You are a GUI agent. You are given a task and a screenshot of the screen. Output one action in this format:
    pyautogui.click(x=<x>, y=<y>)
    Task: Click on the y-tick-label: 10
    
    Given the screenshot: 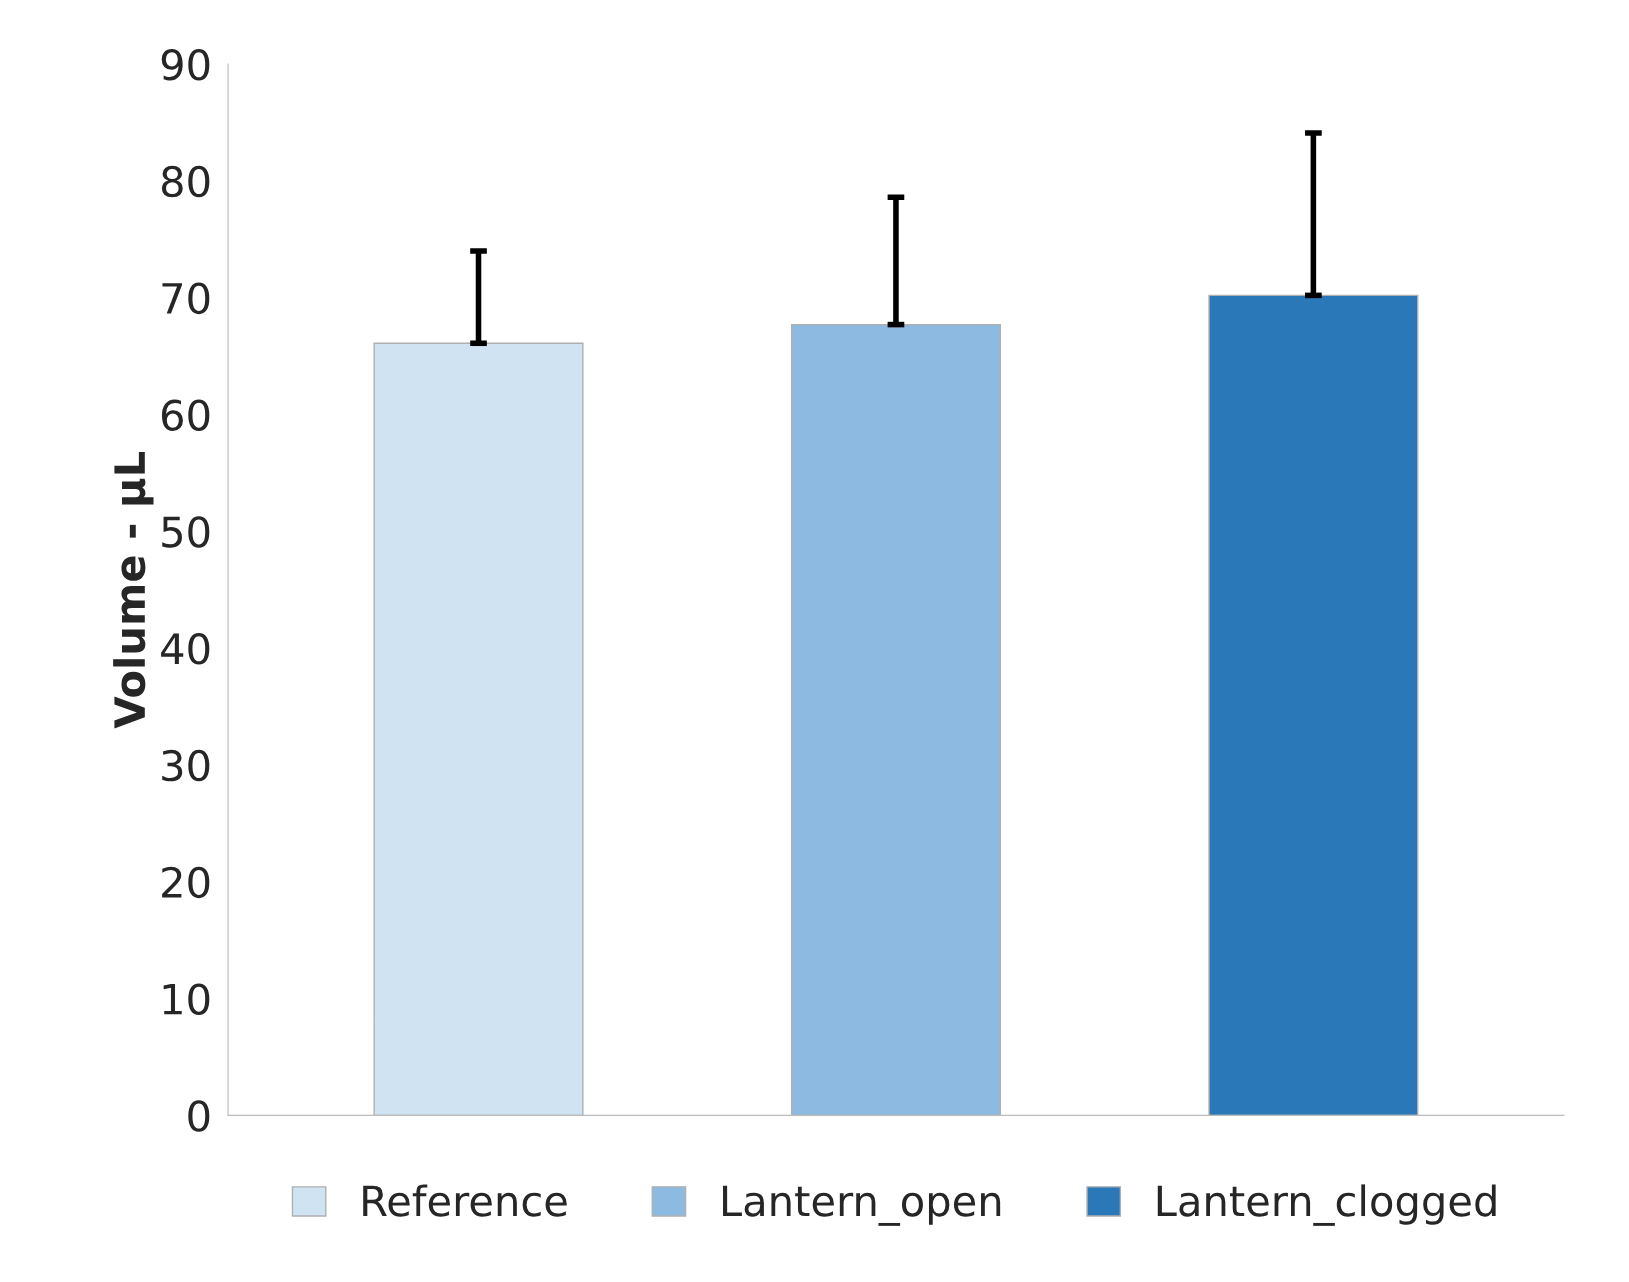 What is the action you would take?
    pyautogui.click(x=186, y=999)
    